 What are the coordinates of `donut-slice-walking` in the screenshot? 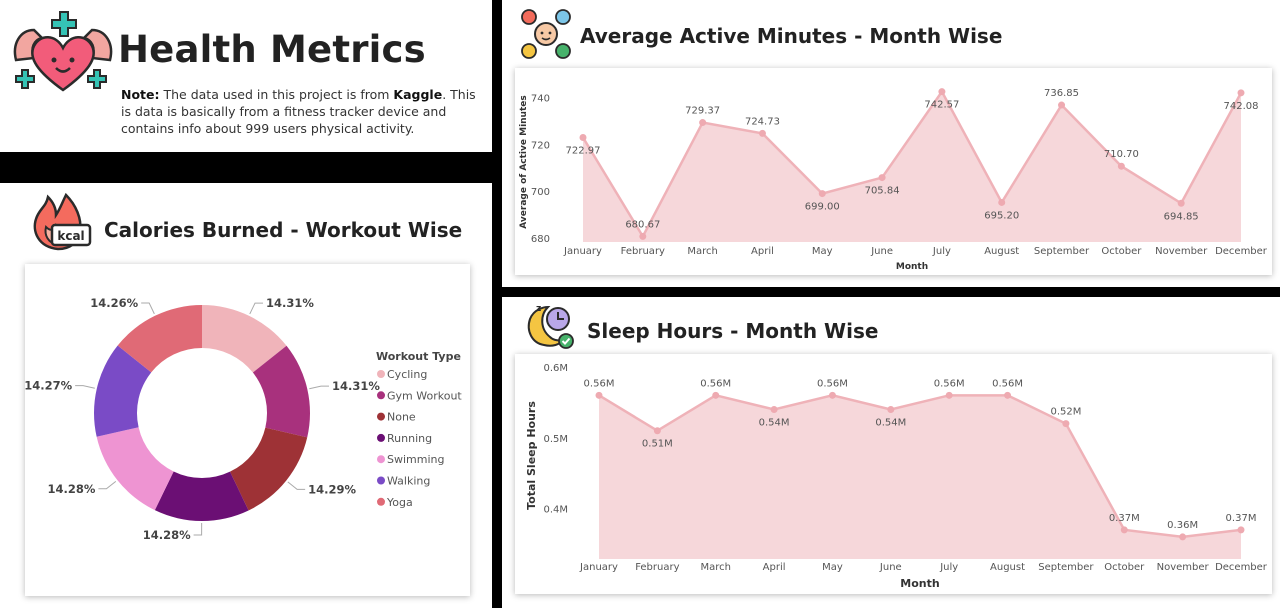 It's located at (122, 391).